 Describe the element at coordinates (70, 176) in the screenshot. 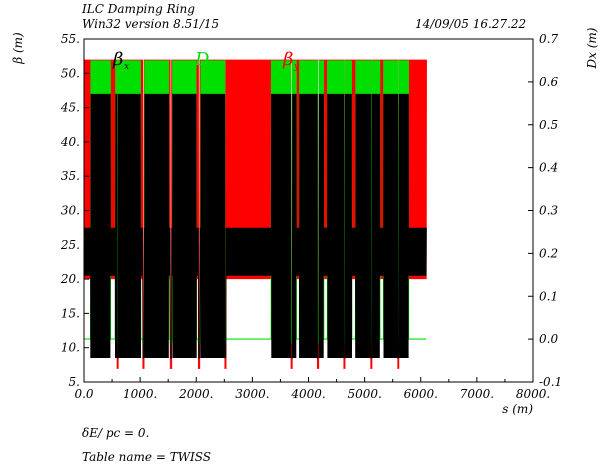

I see `y-tick-label: 35.` at that location.